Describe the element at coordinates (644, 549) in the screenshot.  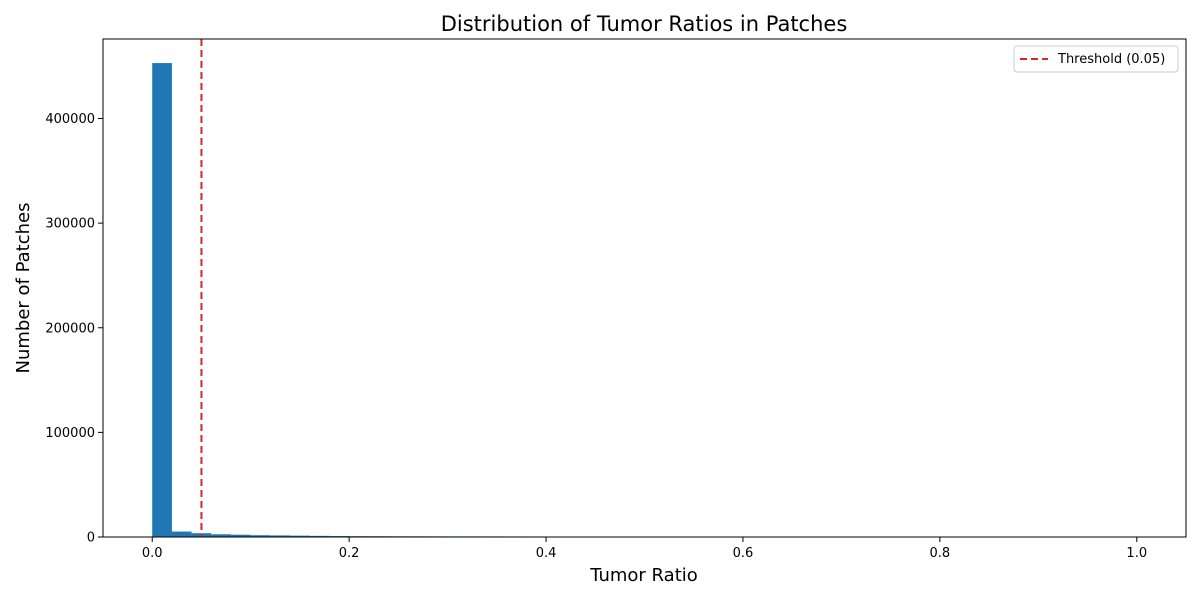
I see `x-ticks-layer: 0.0 0.2 0.4 0.6 0.8 1.0` at that location.